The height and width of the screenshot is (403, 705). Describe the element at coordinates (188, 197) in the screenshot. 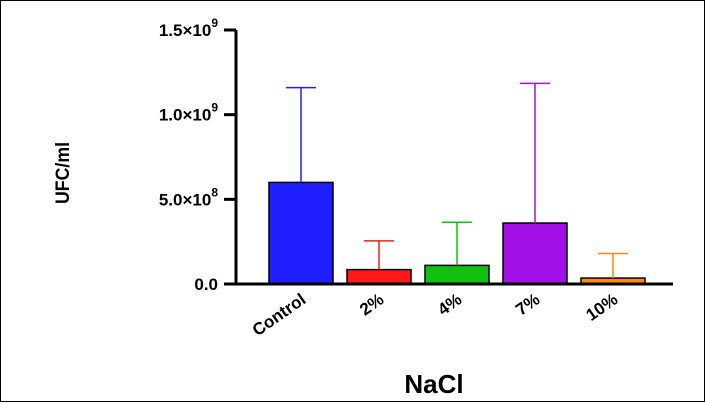

I see `y-tick-label: 5.0×10⁸` at that location.